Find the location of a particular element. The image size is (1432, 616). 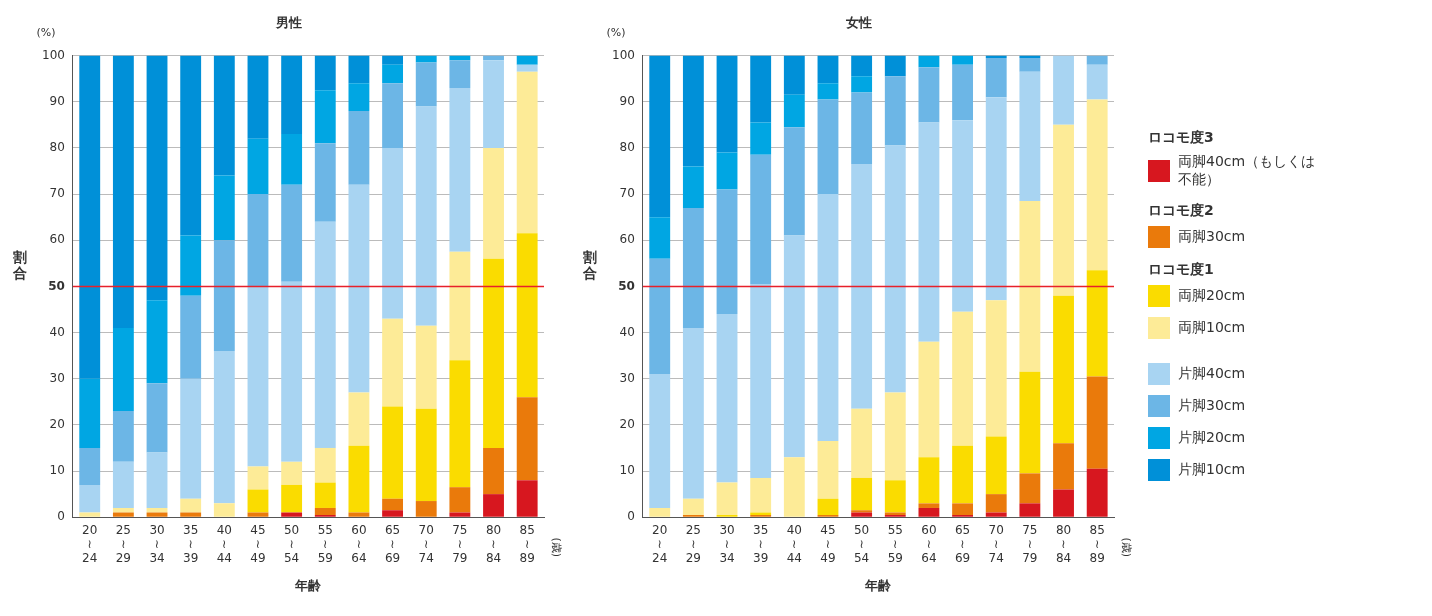

y-tick-label: 40 is located at coordinates (57, 331).